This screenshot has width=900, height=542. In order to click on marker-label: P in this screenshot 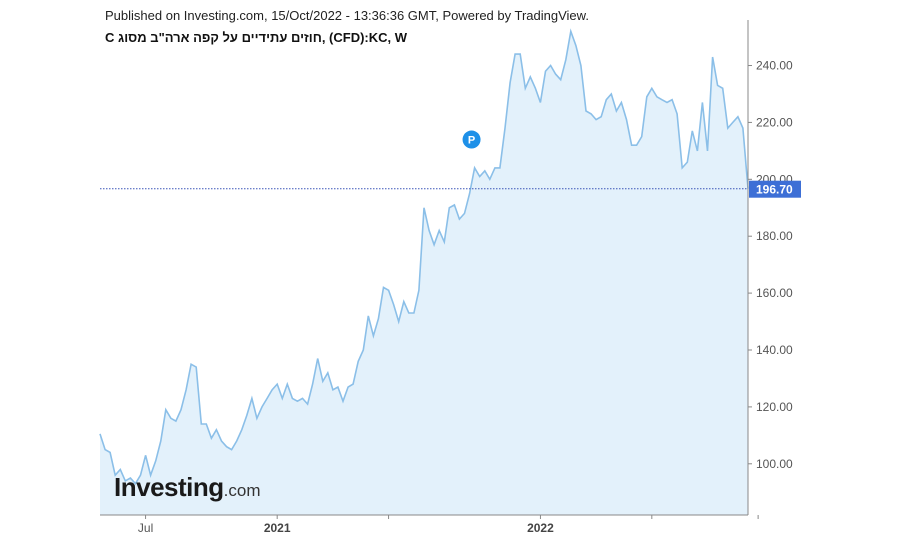, I will do `click(471, 141)`.